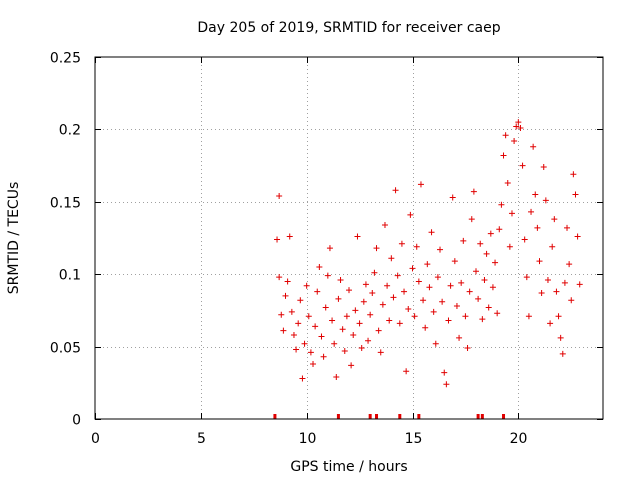 This screenshot has height=480, width=640. What do you see at coordinates (70, 131) in the screenshot?
I see `y-tick-label: 0.2` at bounding box center [70, 131].